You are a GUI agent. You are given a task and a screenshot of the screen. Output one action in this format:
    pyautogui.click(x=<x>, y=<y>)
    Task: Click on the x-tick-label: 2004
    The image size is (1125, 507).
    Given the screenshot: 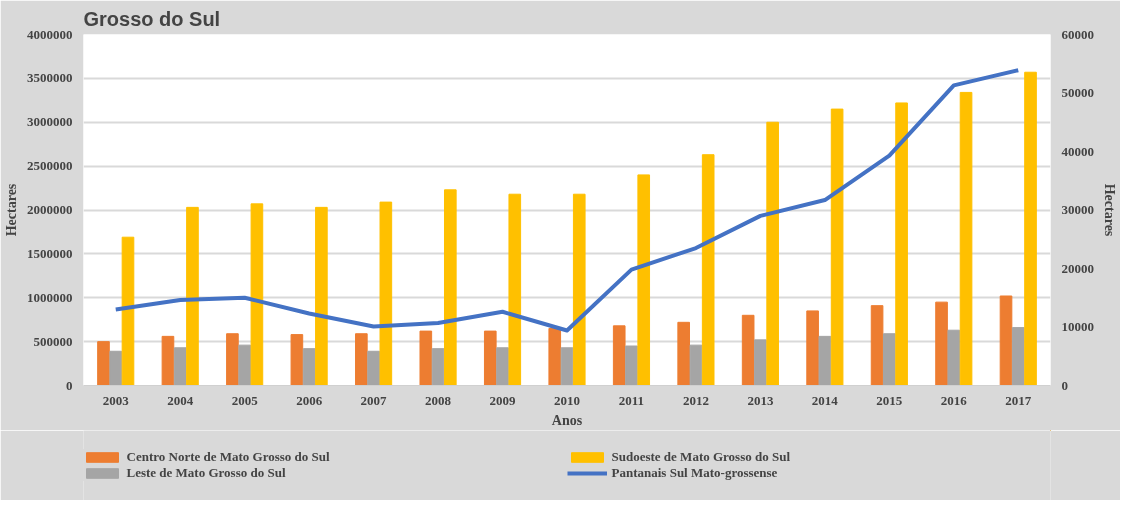 What is the action you would take?
    pyautogui.click(x=180, y=400)
    